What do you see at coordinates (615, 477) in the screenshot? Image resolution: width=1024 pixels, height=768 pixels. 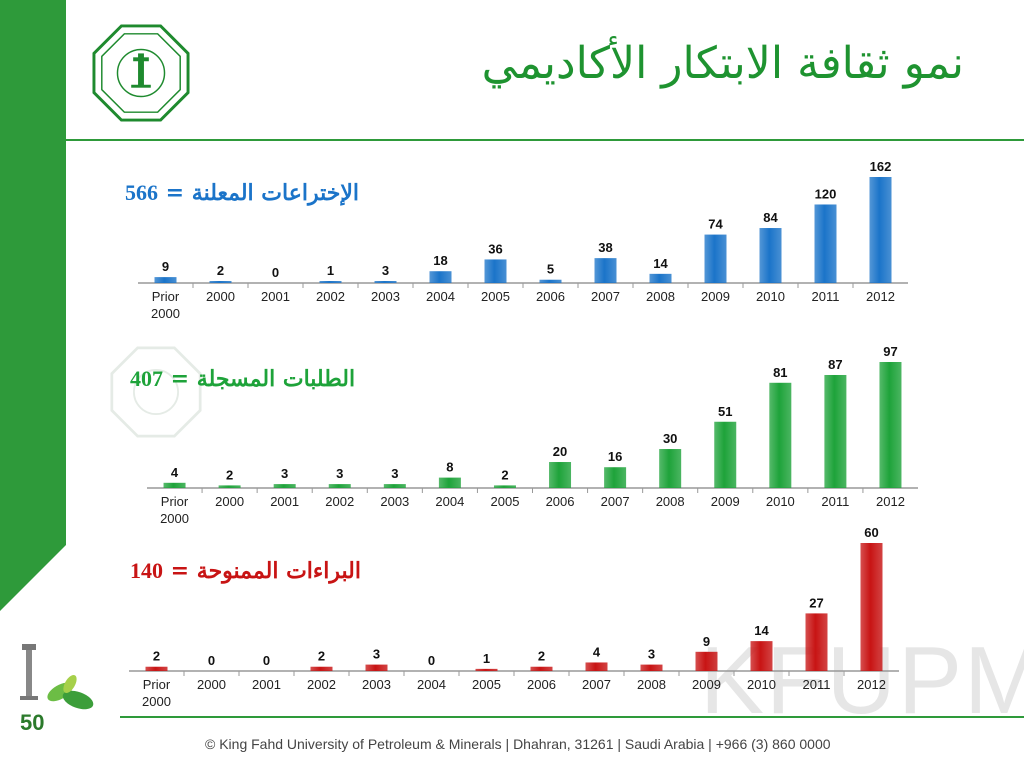 I see `bar-2007` at bounding box center [615, 477].